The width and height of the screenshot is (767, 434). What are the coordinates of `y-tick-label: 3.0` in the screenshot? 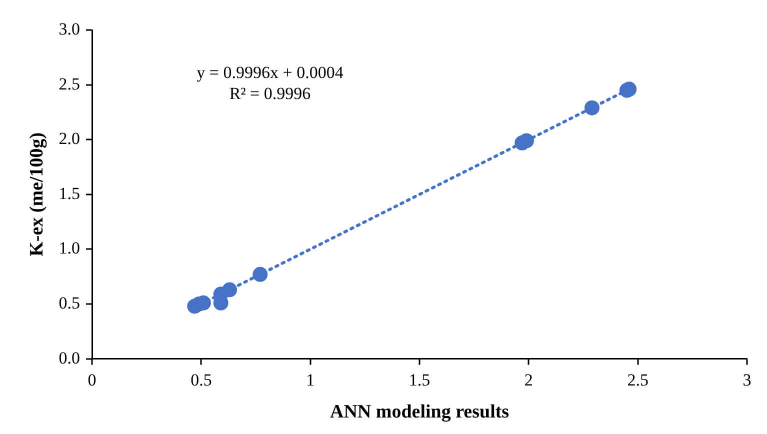 It's located at (69, 28).